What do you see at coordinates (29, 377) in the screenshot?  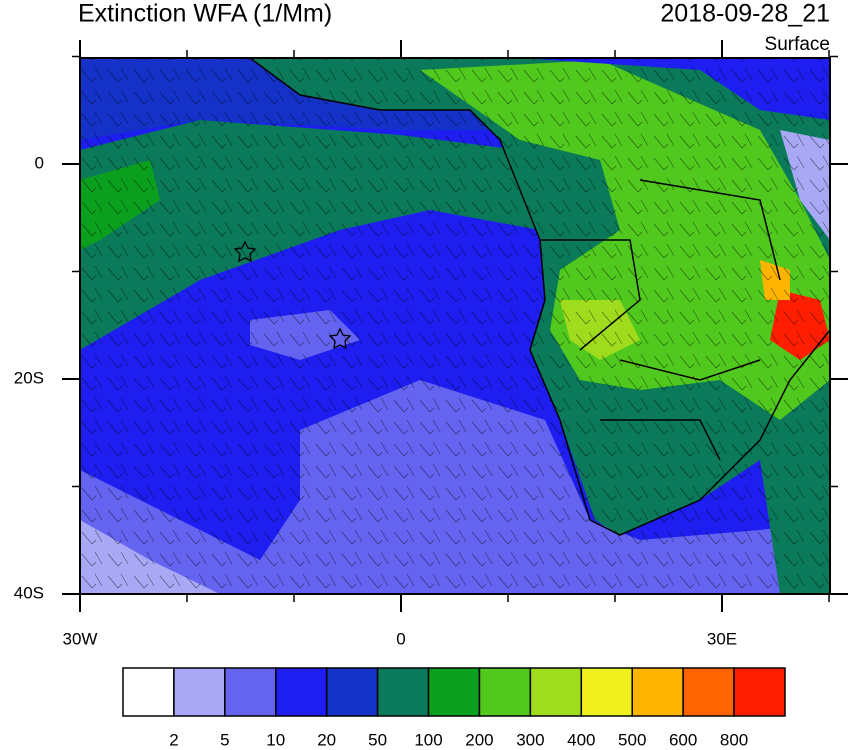 I see `lat-tick-label: 20S` at bounding box center [29, 377].